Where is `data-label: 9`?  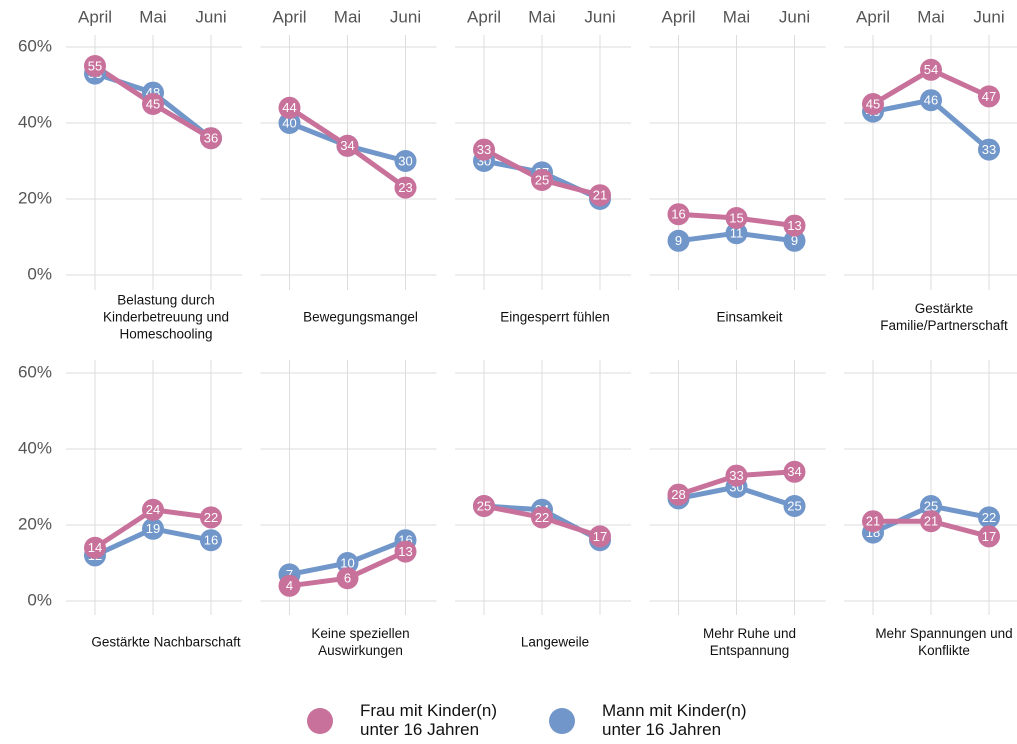 data-label: 9 is located at coordinates (794, 240).